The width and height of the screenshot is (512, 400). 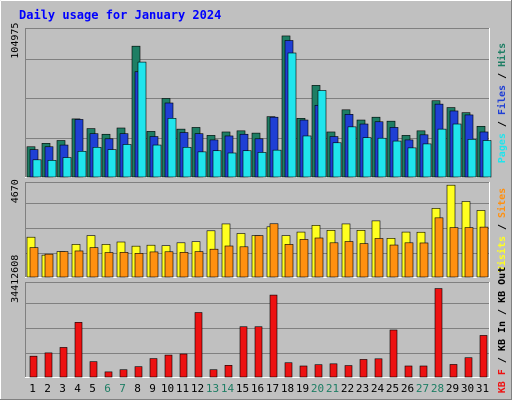 I want to click on x-tick-label-day-6: 6, so click(x=107, y=388).